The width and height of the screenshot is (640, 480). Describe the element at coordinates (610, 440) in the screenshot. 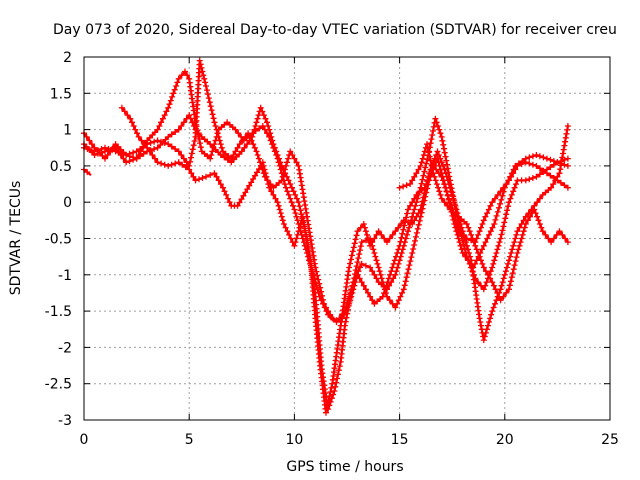

I see `x-tick-label: 25` at that location.